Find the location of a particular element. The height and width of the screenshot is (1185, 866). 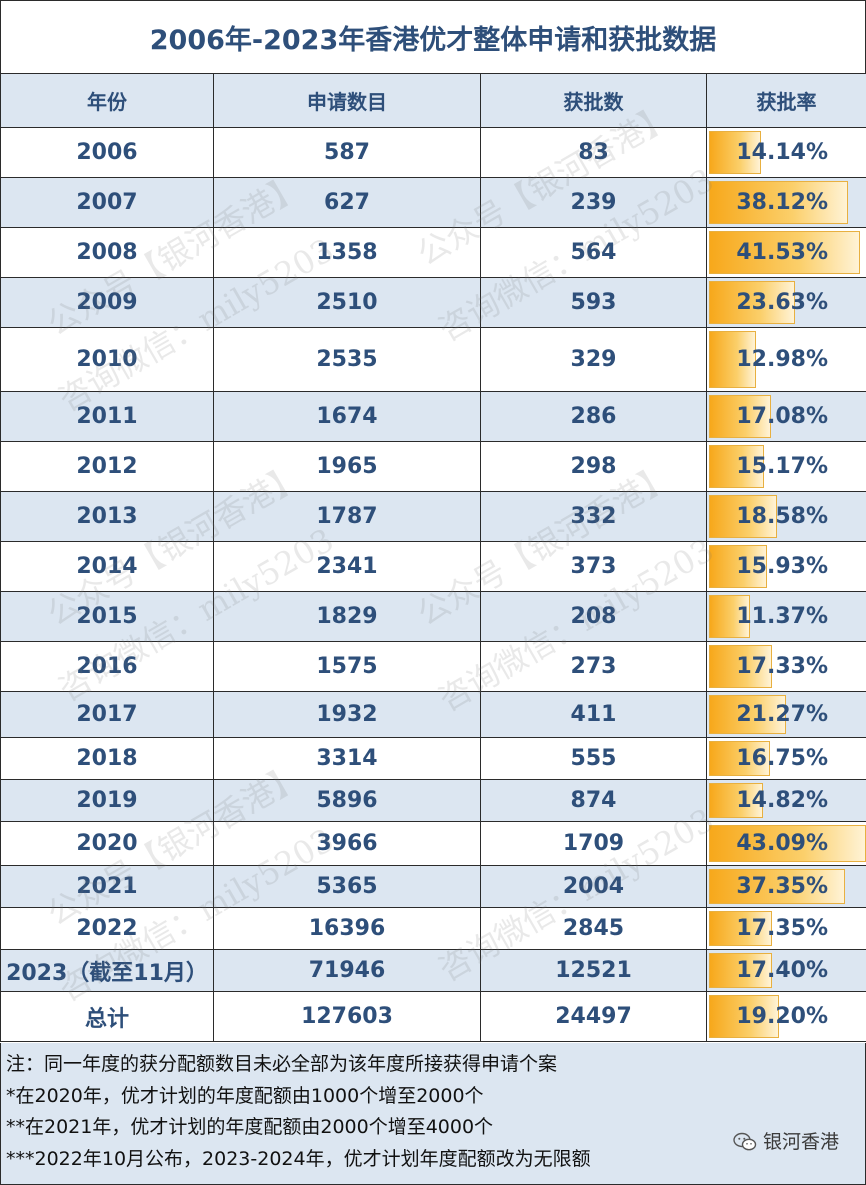

rate-cell: 15.17% is located at coordinates (786, 466).